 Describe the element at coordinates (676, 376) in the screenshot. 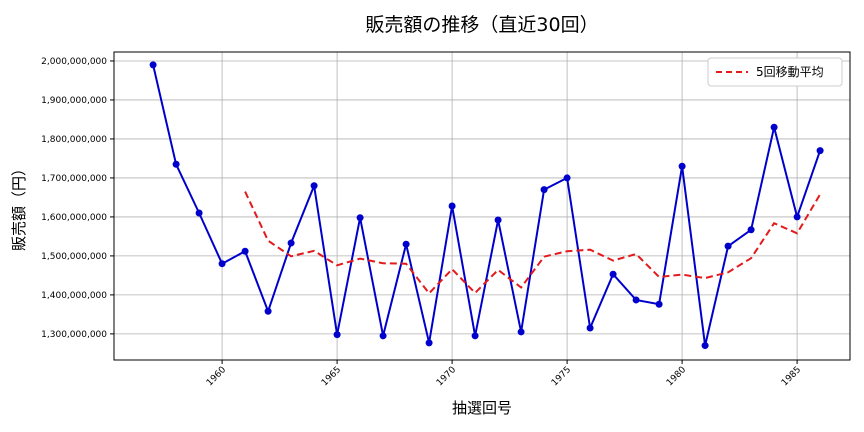

I see `x-tick-label: 1980` at that location.